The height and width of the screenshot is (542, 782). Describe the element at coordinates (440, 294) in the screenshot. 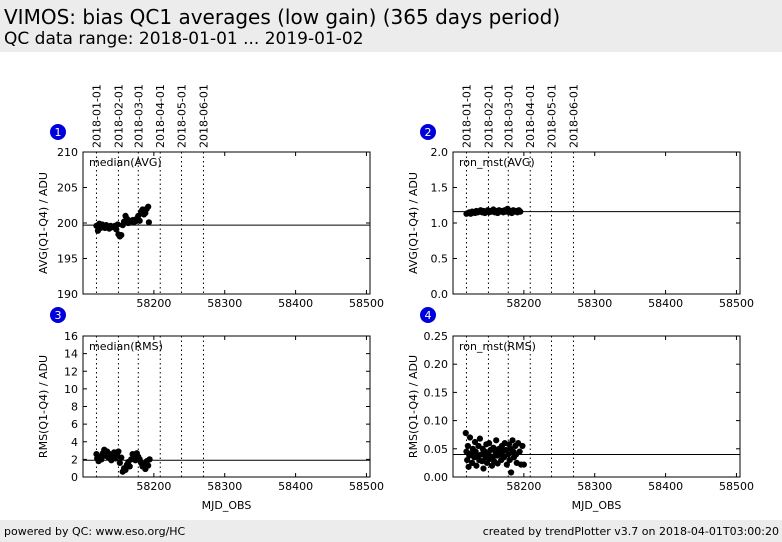

I see `panel-2-ytick-label-0: 0.0` at that location.